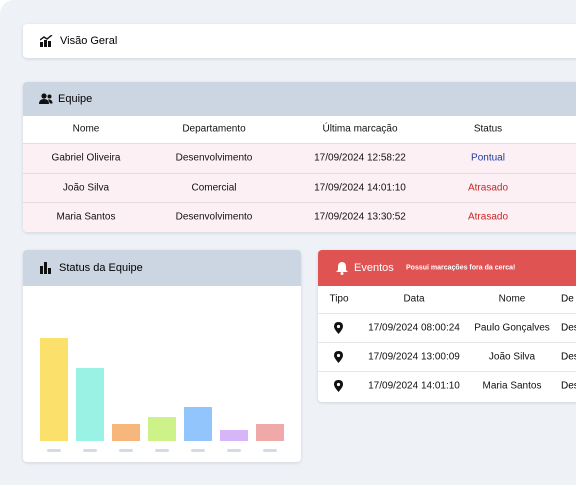 This screenshot has width=576, height=485. What do you see at coordinates (162, 268) in the screenshot?
I see `status-header: Status da Equipe` at bounding box center [162, 268].